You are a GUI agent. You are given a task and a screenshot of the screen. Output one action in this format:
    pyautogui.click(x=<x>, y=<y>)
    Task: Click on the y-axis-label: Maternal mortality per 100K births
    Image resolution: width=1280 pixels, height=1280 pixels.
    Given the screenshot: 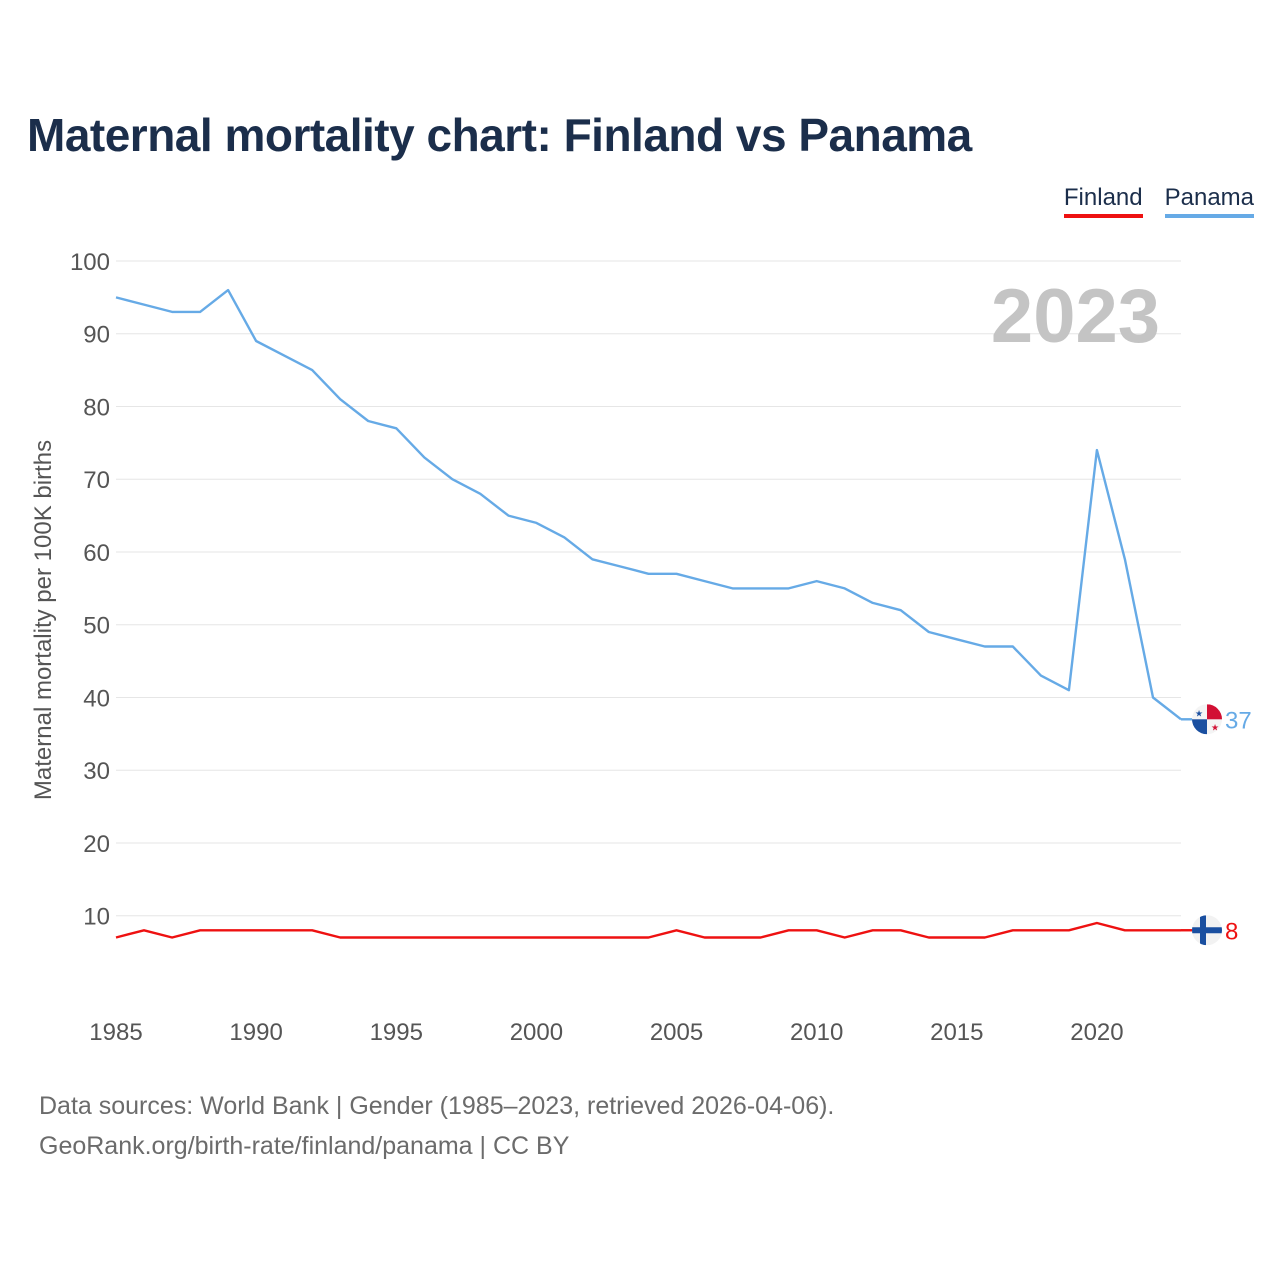 What is the action you would take?
    pyautogui.click(x=43, y=620)
    